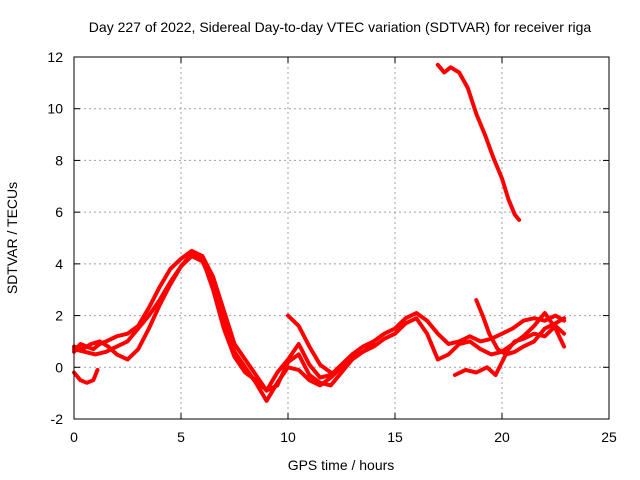 Image resolution: width=640 pixels, height=480 pixels. What do you see at coordinates (12, 238) in the screenshot?
I see `y-axis-label: SDTVAR / TECUs` at bounding box center [12, 238].